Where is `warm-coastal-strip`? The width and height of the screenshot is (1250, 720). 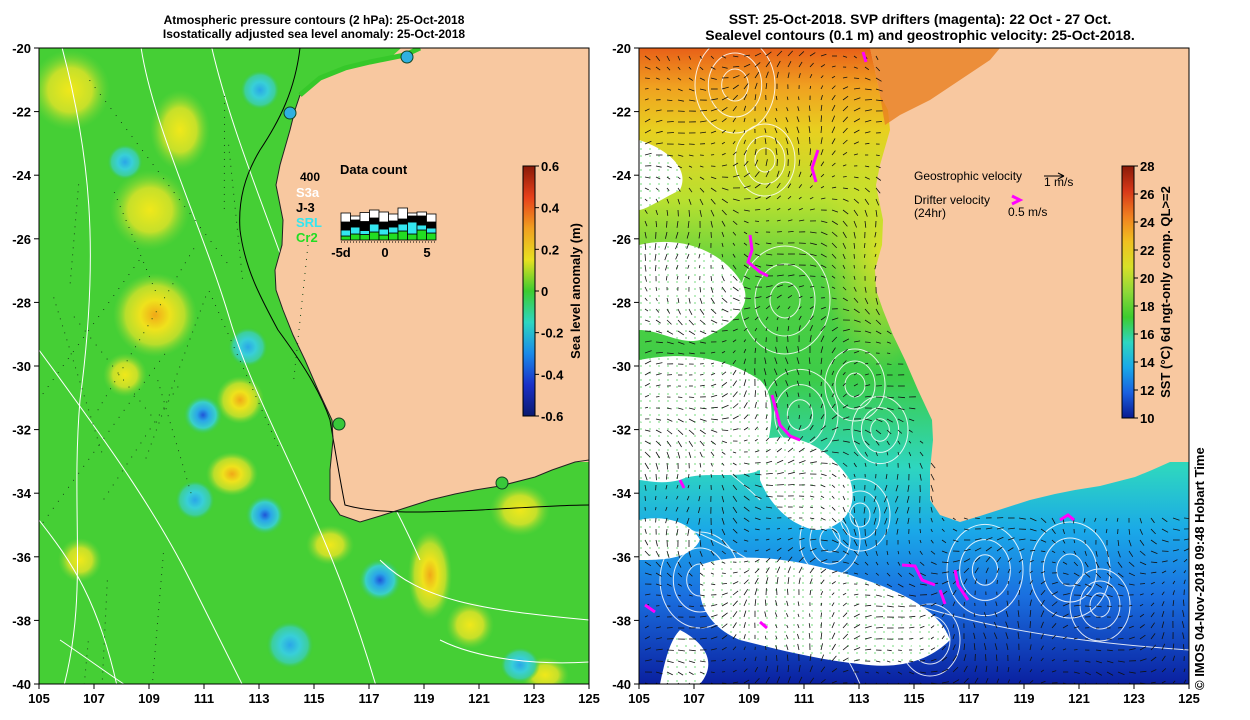
warm-coastal-strip is located at coordinates (935, 86).